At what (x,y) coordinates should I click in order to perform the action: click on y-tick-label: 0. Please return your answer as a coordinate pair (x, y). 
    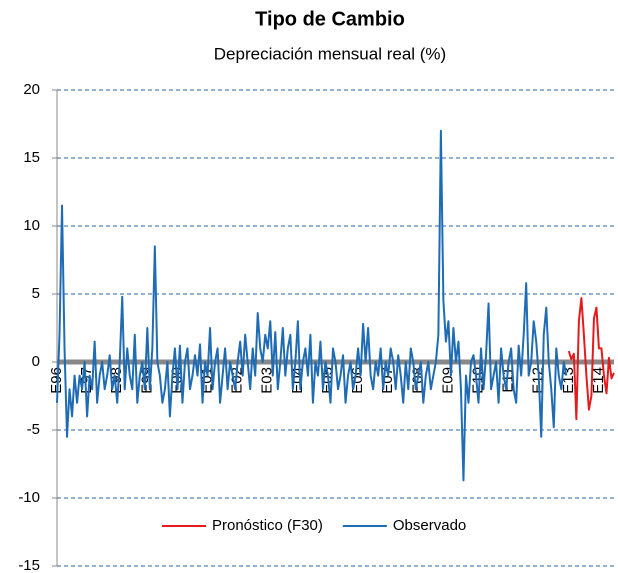
    Looking at the image, I should click on (36, 361).